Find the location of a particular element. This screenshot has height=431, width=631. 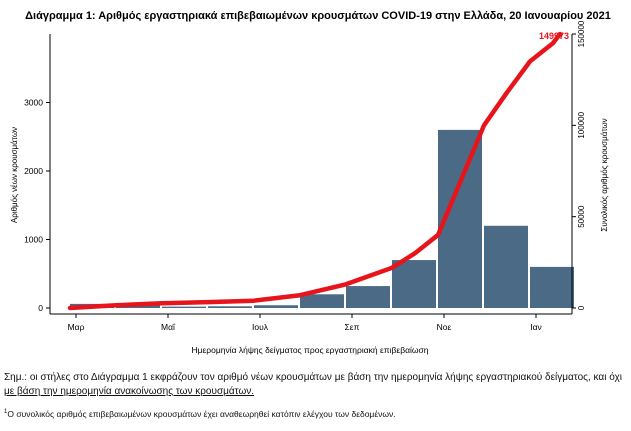

y2-tick-label: 0 is located at coordinates (581, 307).